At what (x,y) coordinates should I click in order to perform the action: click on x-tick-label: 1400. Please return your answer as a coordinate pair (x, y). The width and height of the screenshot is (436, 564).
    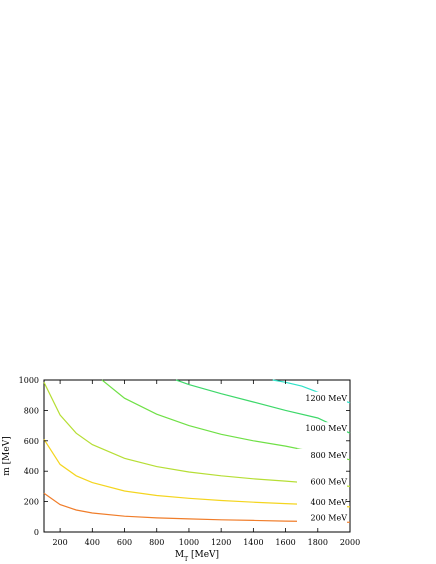
    Looking at the image, I should click on (253, 542).